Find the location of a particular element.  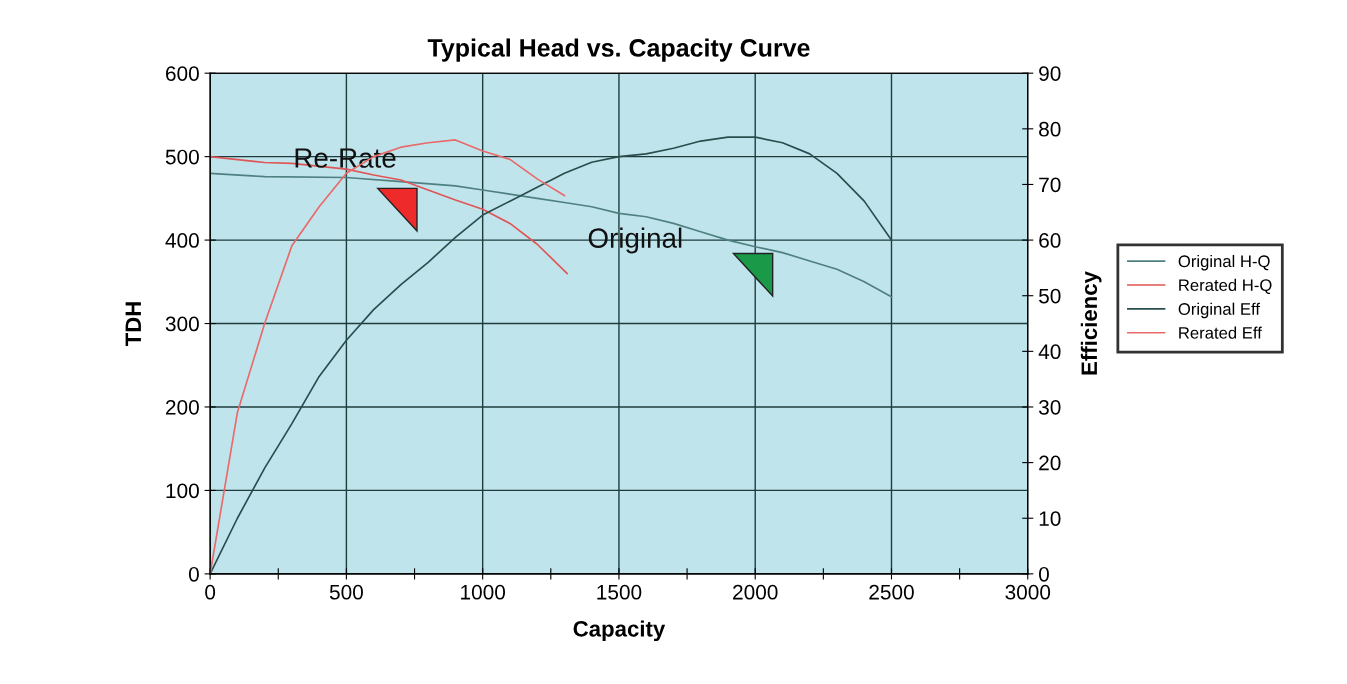

legend-label: Rerated Eff is located at coordinates (1220, 332).